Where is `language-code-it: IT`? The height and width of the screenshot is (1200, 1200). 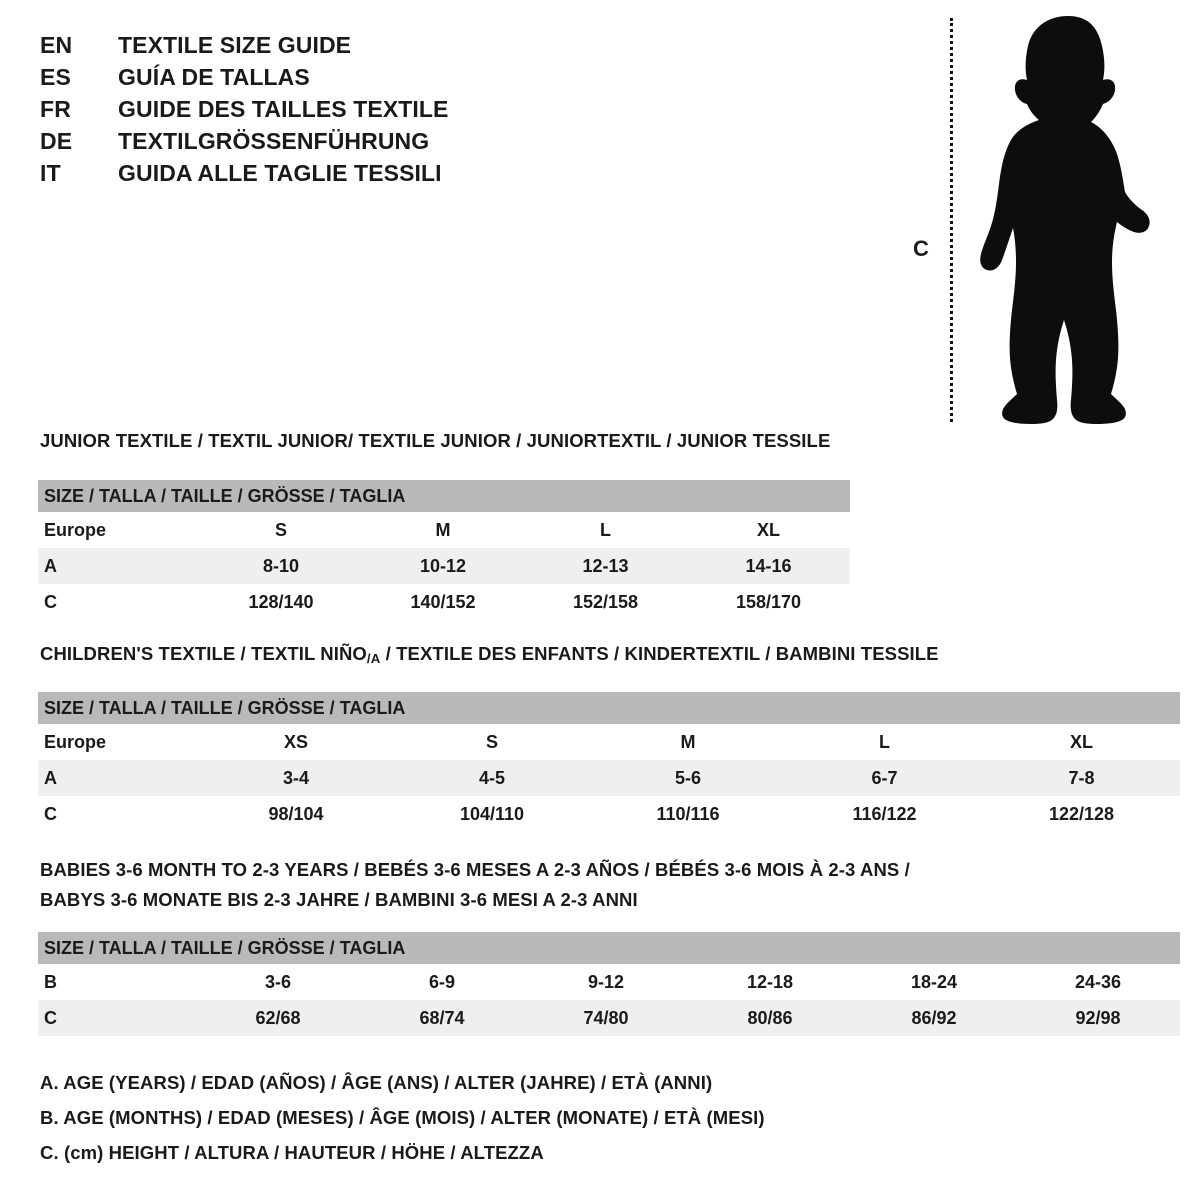 language-code-it: IT is located at coordinates (50, 173).